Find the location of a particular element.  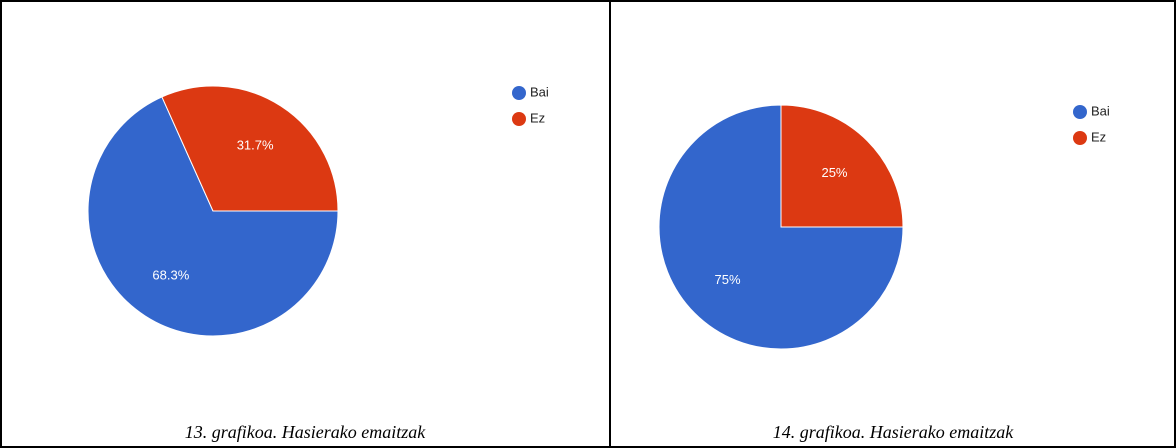

caption: 13. grafikoa. Hasierako emaitzak is located at coordinates (305, 432).